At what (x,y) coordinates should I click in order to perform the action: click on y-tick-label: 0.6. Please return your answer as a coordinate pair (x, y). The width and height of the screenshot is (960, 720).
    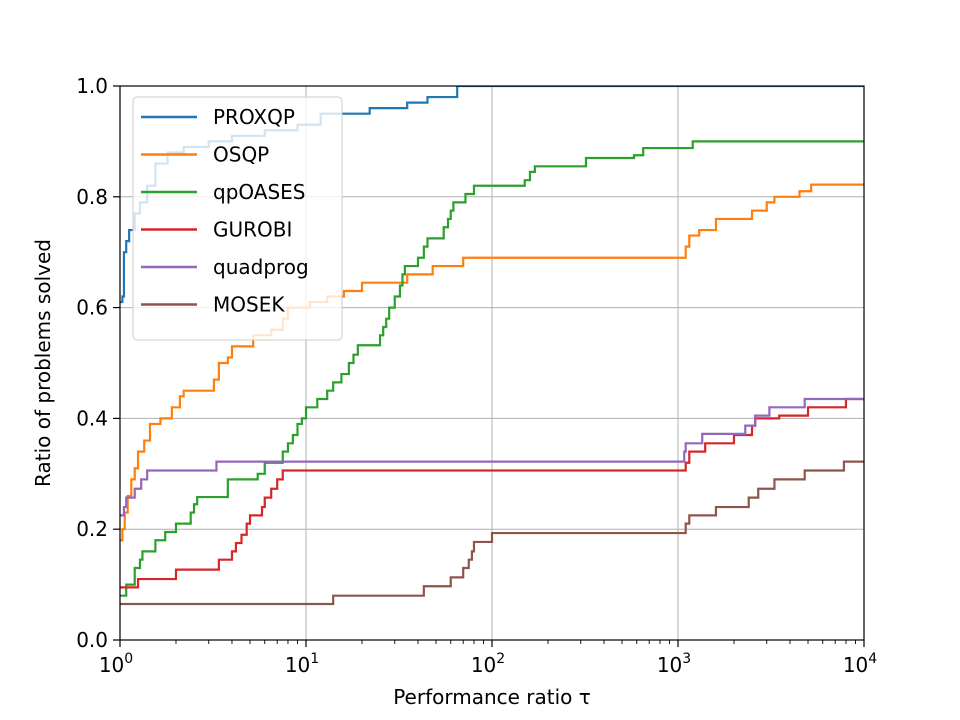
    Looking at the image, I should click on (92, 308).